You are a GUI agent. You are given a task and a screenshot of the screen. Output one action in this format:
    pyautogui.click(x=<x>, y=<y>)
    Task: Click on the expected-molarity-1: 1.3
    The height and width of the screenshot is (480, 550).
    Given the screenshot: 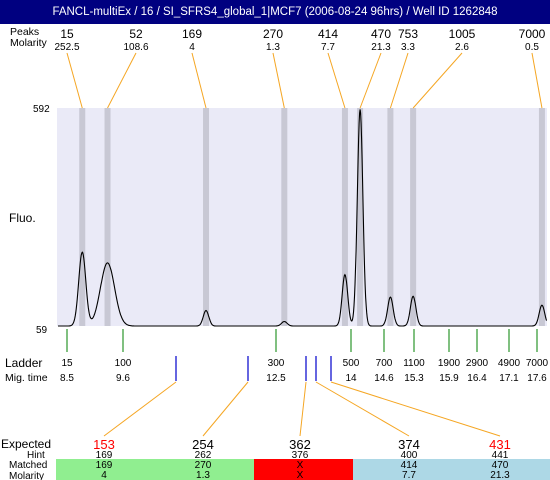 What is the action you would take?
    pyautogui.click(x=203, y=475)
    